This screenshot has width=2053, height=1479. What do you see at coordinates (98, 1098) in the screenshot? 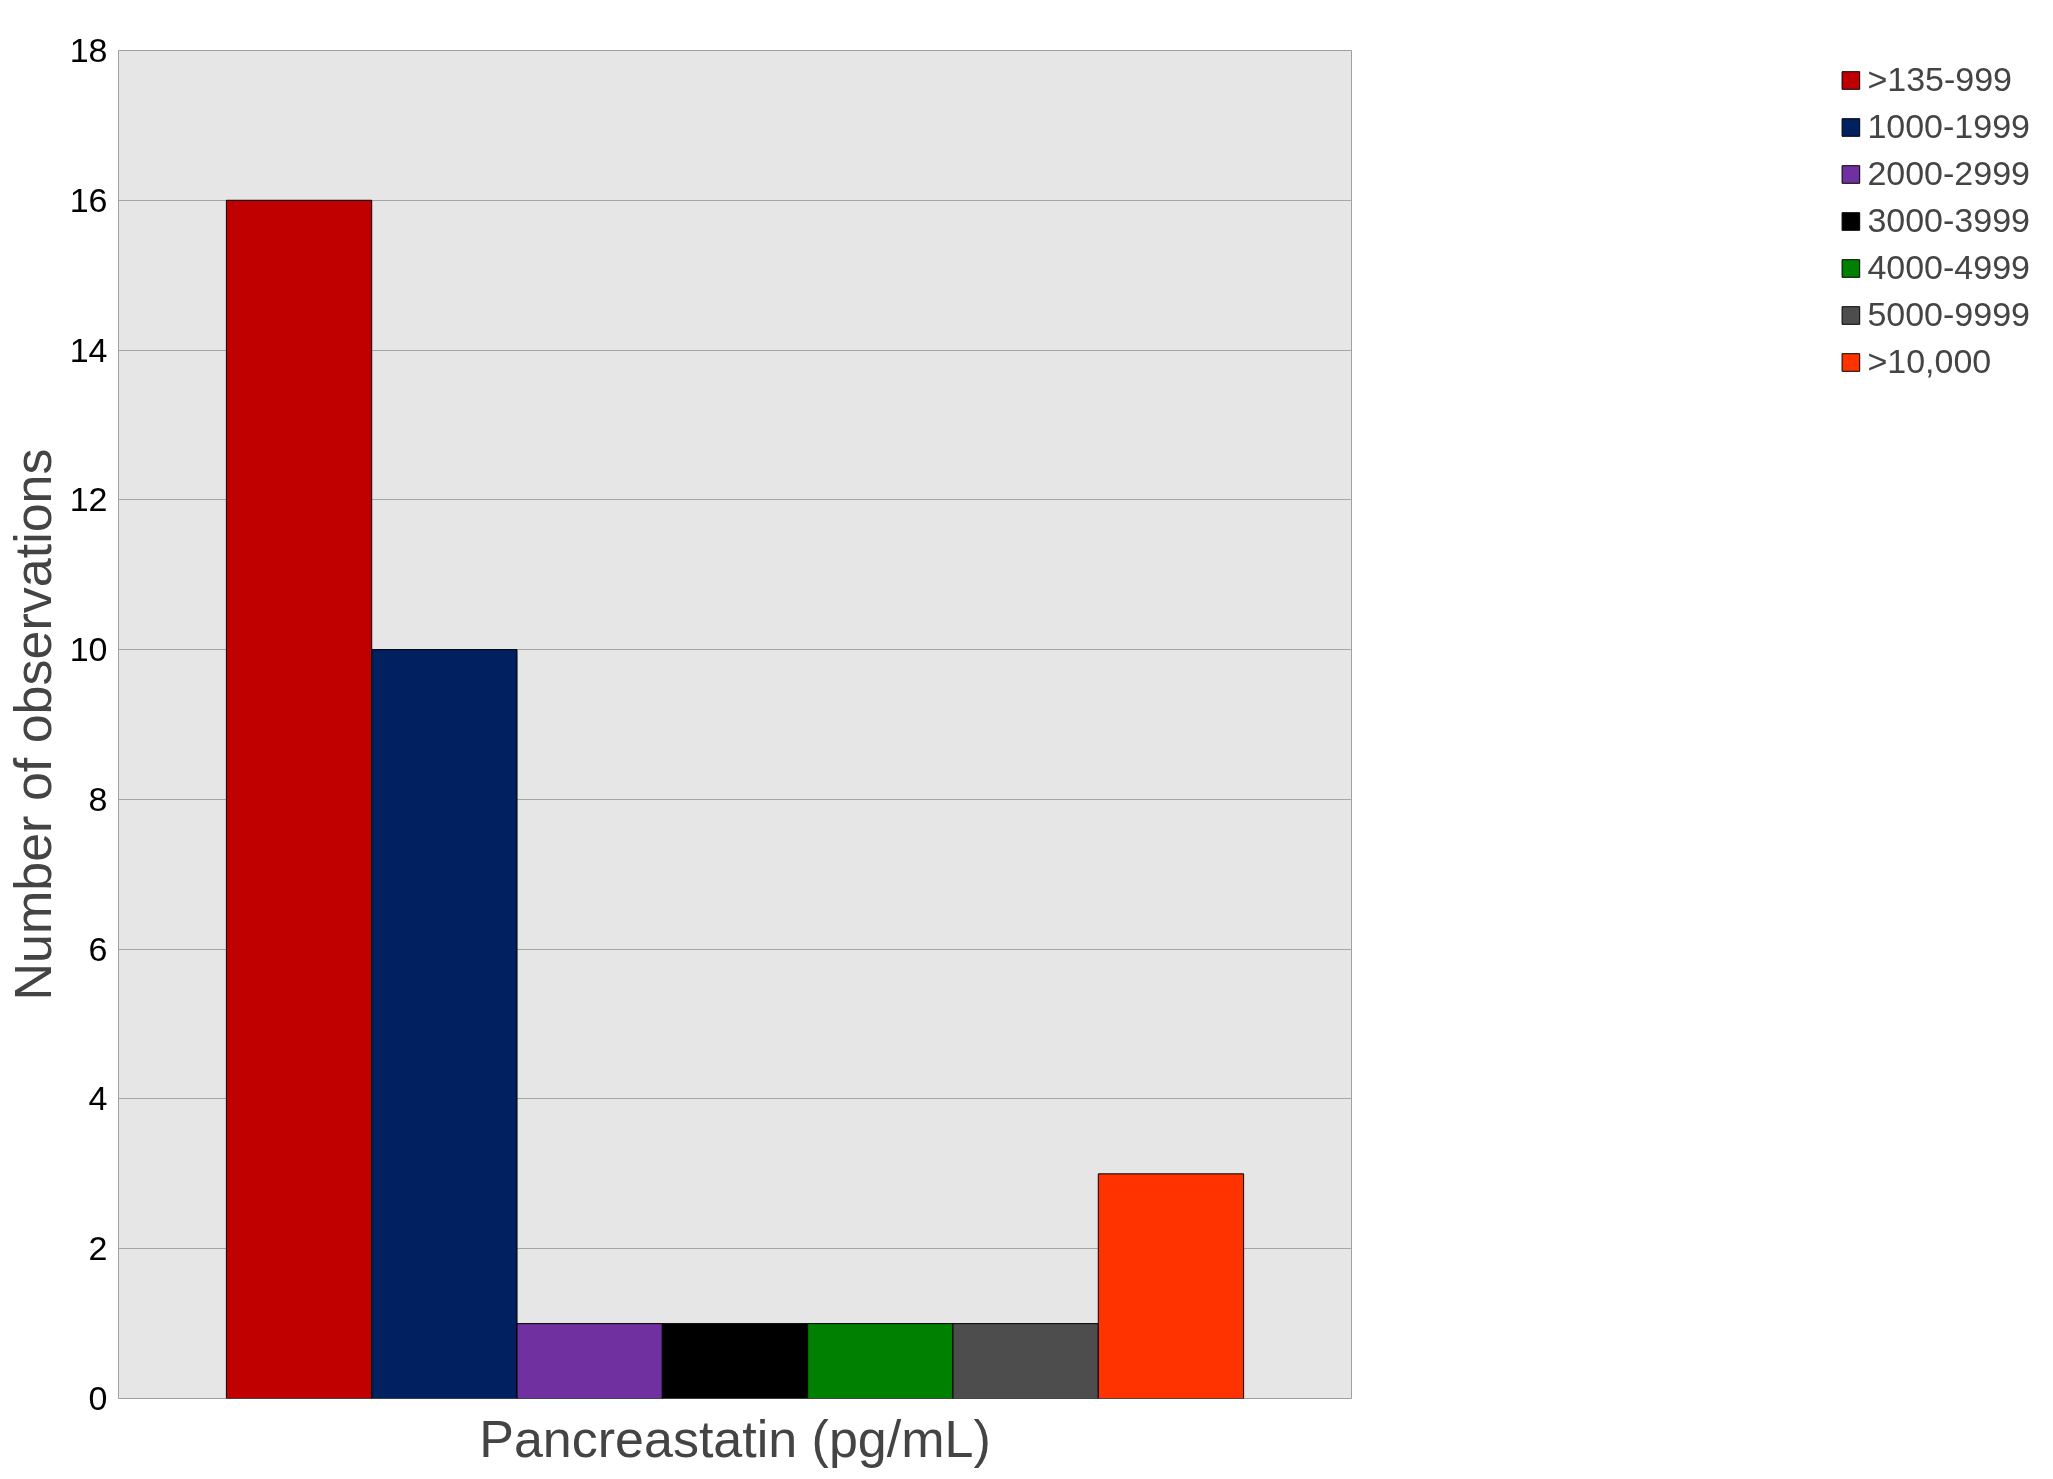
I see `y-tick-label: 4` at bounding box center [98, 1098].